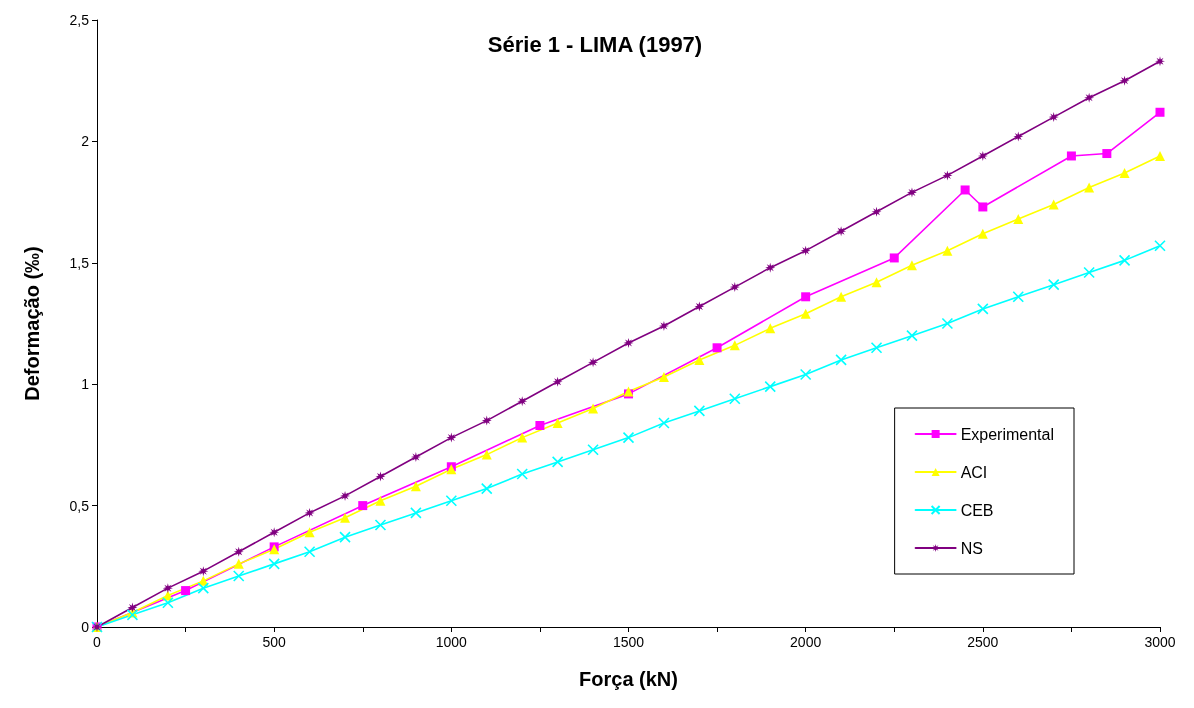 The width and height of the screenshot is (1194, 708). Describe the element at coordinates (1007, 434) in the screenshot. I see `legend-label: Experimental` at that location.